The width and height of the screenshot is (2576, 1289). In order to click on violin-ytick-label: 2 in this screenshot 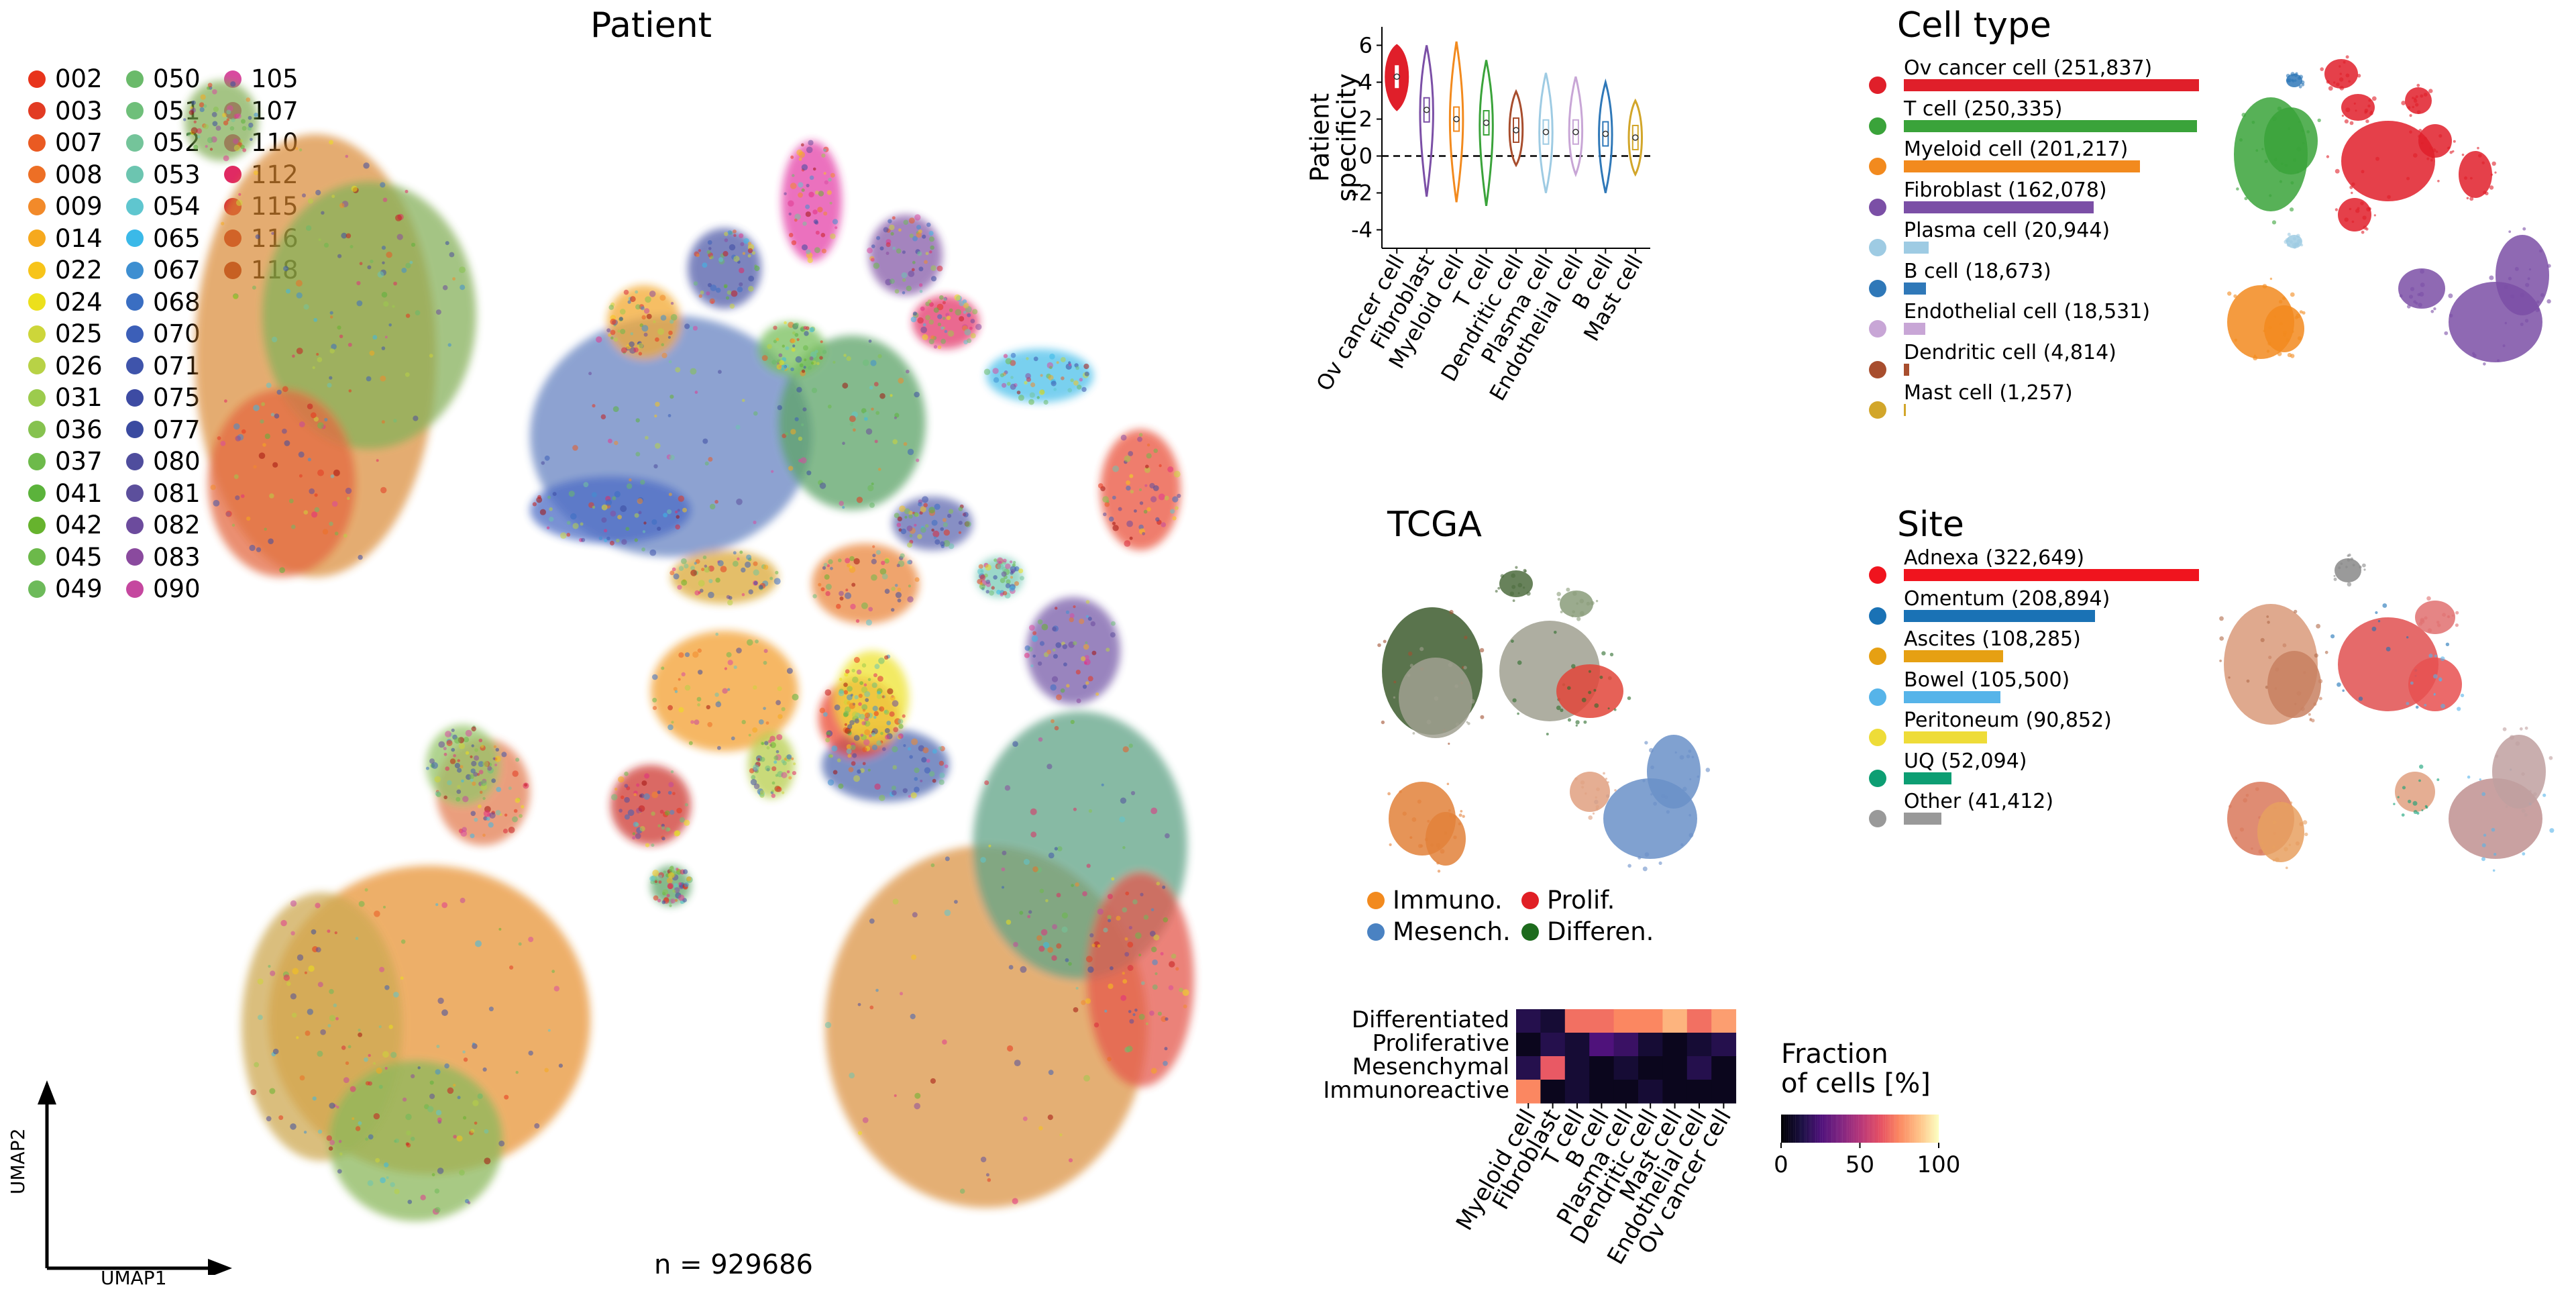, I will do `click(1366, 119)`.